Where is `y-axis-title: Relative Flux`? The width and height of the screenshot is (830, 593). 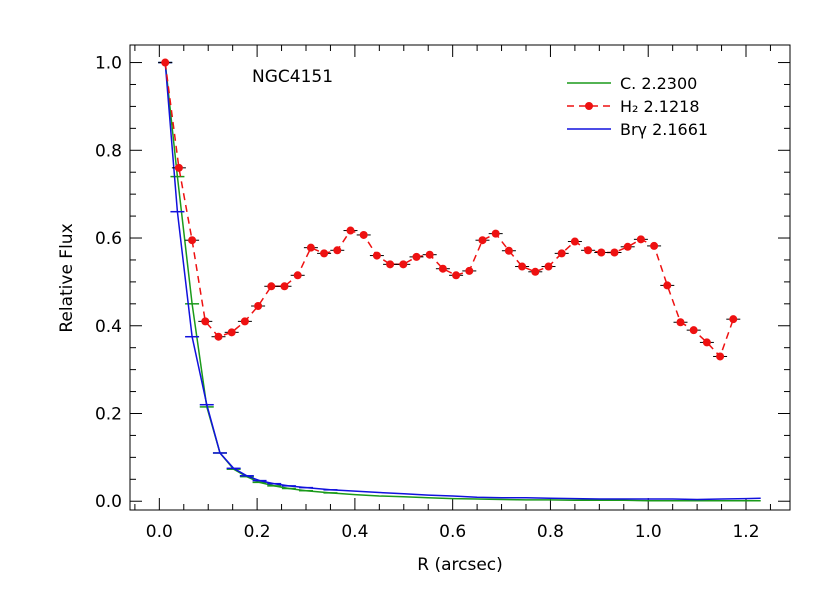 y-axis-title: Relative Flux is located at coordinates (67, 277).